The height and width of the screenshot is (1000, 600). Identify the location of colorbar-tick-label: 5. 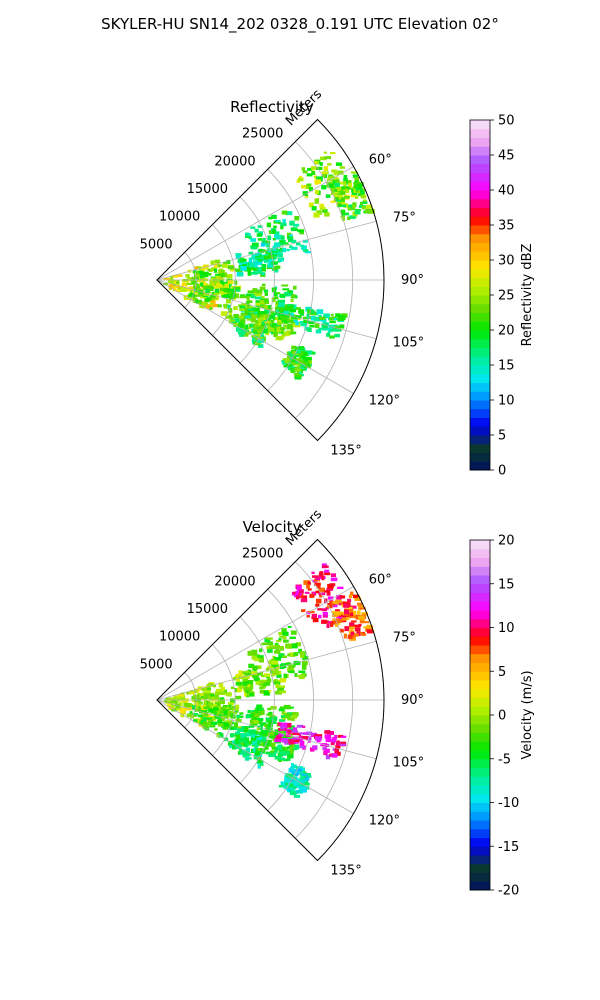
(502, 672).